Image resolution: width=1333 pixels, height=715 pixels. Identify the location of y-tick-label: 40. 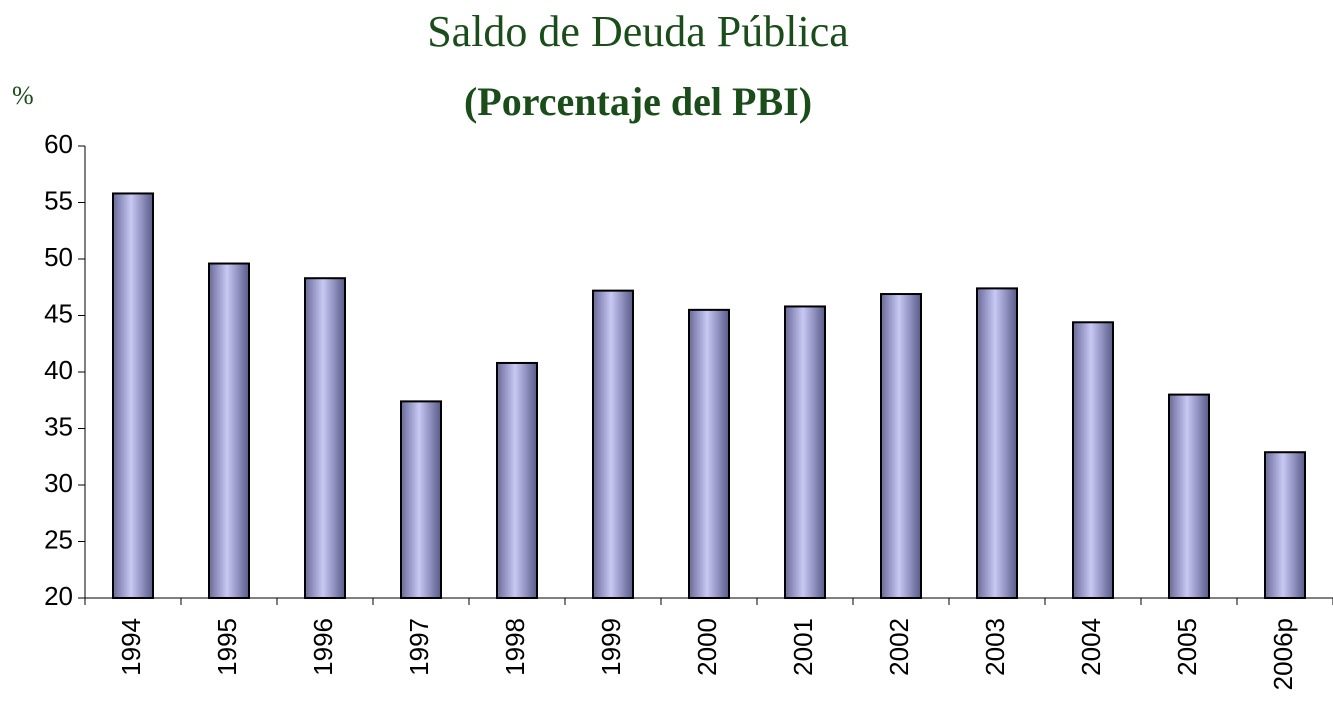
(58, 370).